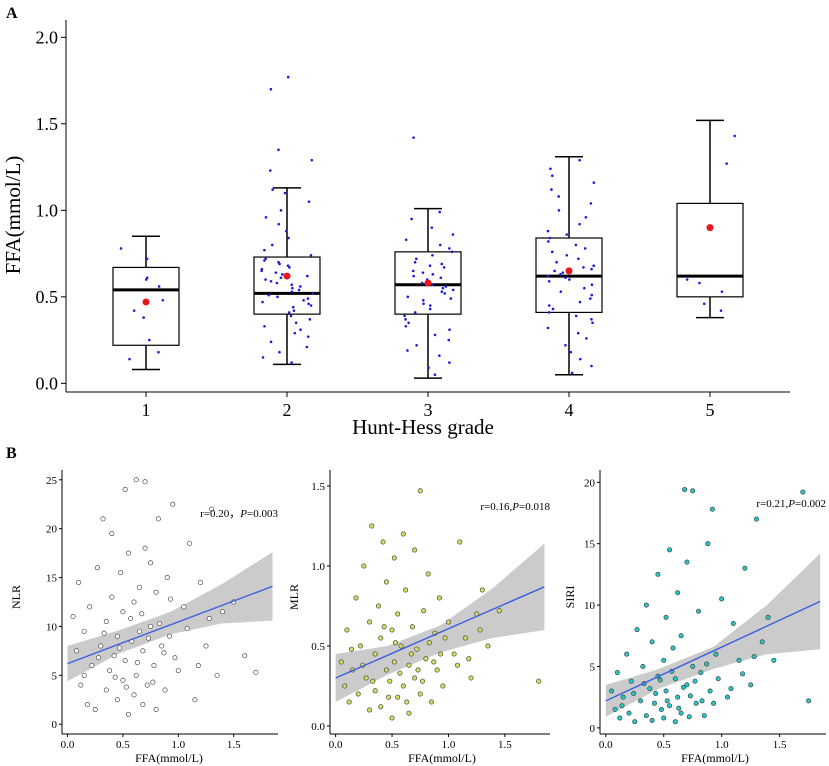 Image resolution: width=829 pixels, height=766 pixels. Describe the element at coordinates (713, 651) in the screenshot. I see `siri-regression-line` at that location.